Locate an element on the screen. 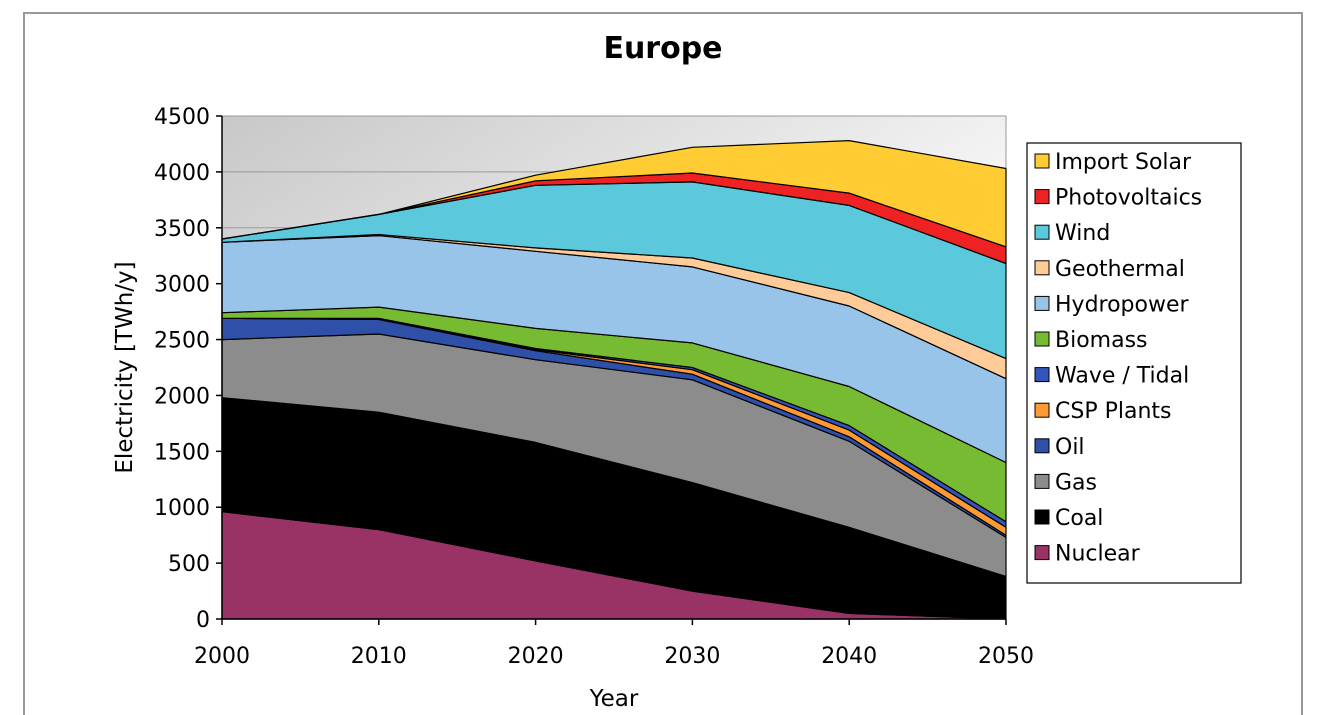 The width and height of the screenshot is (1326, 715). legend-swatch-hydropower is located at coordinates (1042, 303).